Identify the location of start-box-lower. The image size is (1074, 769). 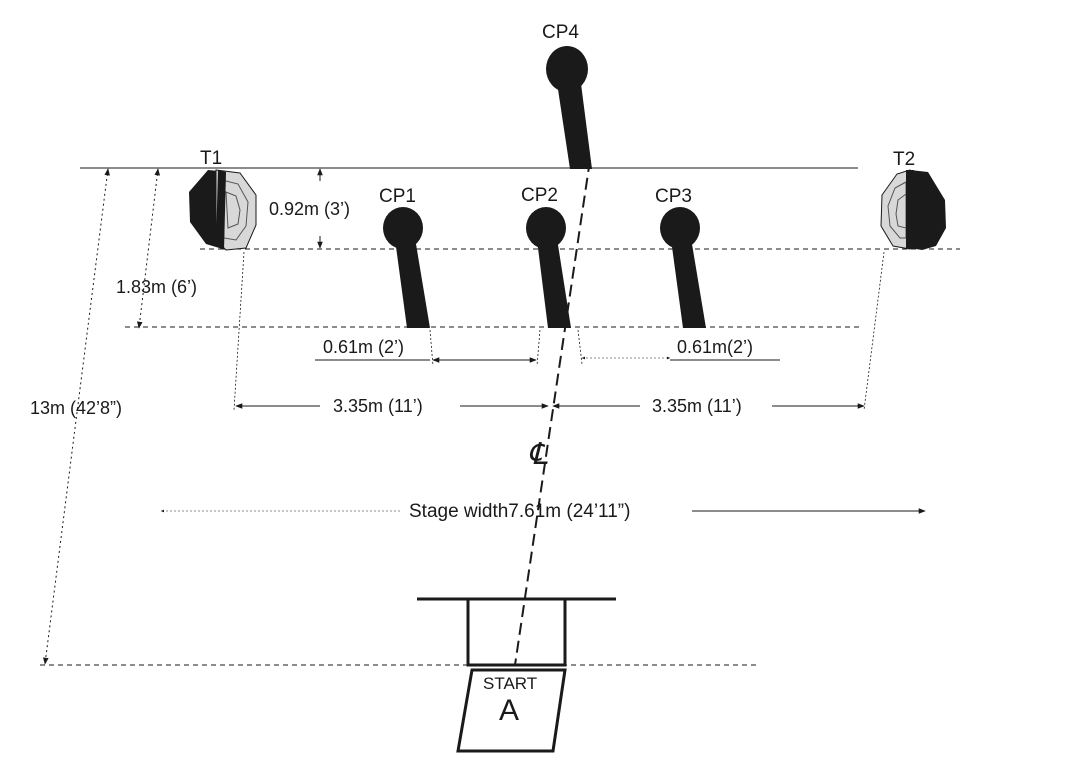
(511, 710).